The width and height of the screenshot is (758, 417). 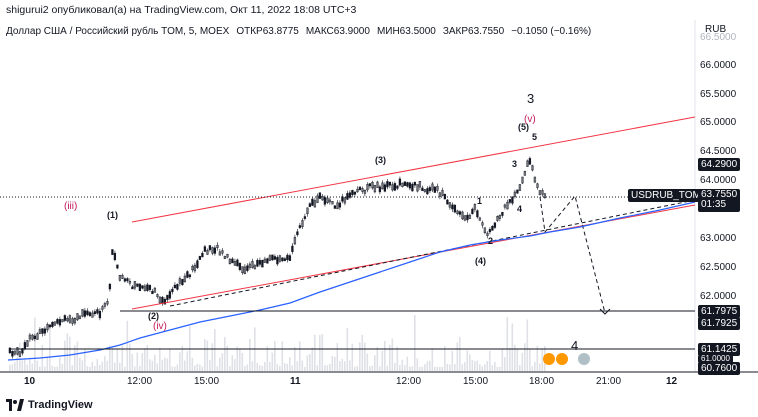 I want to click on tradingview-logo: TradingView, so click(x=49, y=405).